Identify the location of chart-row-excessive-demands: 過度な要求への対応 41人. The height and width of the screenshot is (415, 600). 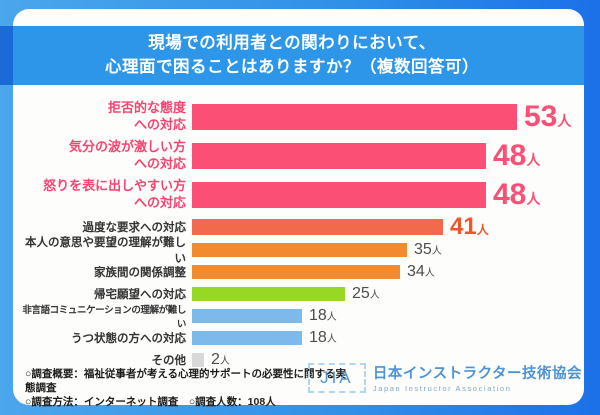
(300, 226).